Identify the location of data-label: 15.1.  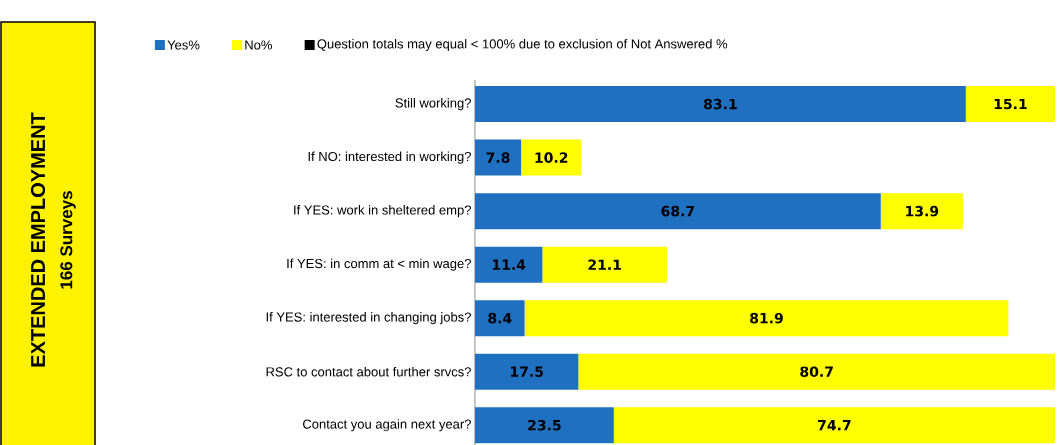
(1010, 104).